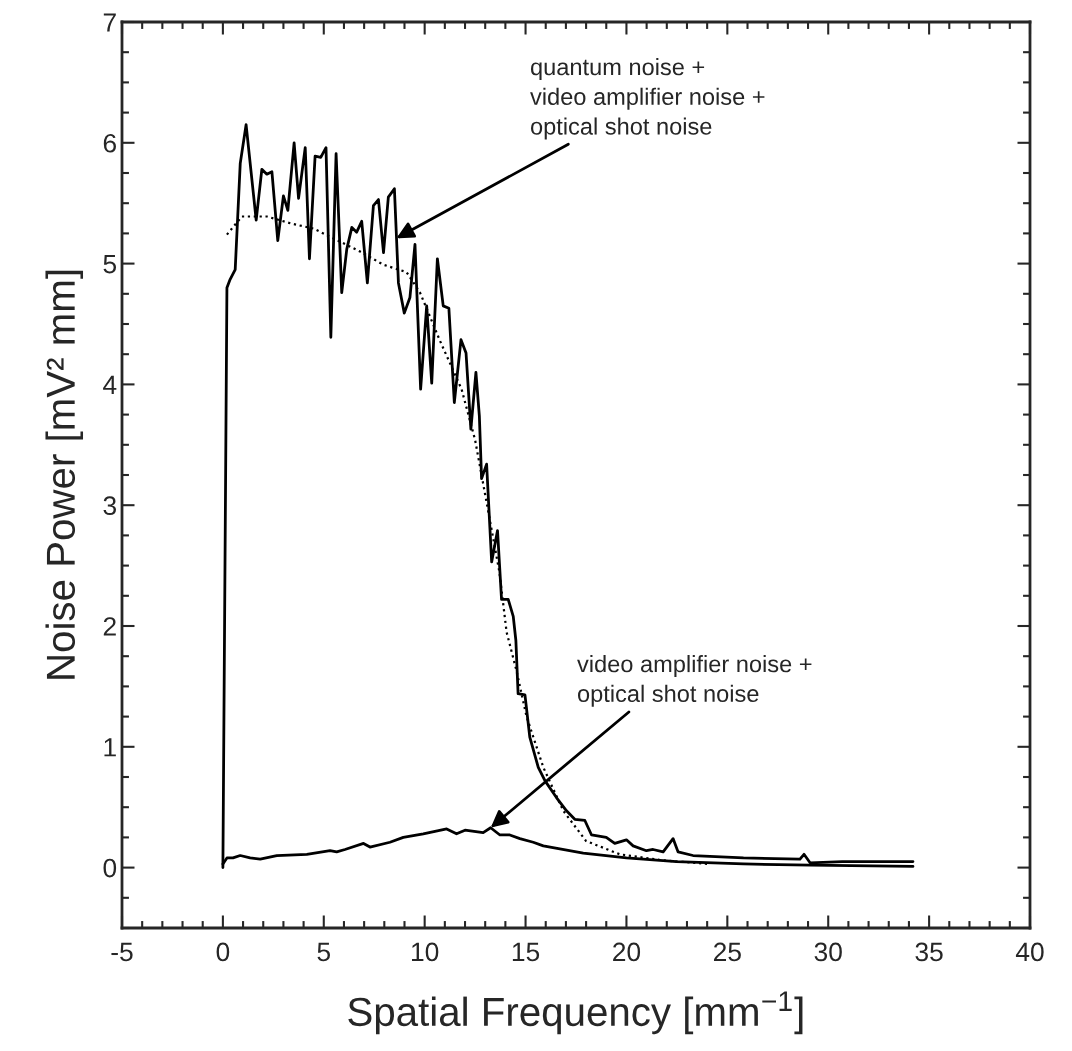 This screenshot has width=1072, height=1051. Describe the element at coordinates (122, 952) in the screenshot. I see `x-tick-label: -5` at that location.